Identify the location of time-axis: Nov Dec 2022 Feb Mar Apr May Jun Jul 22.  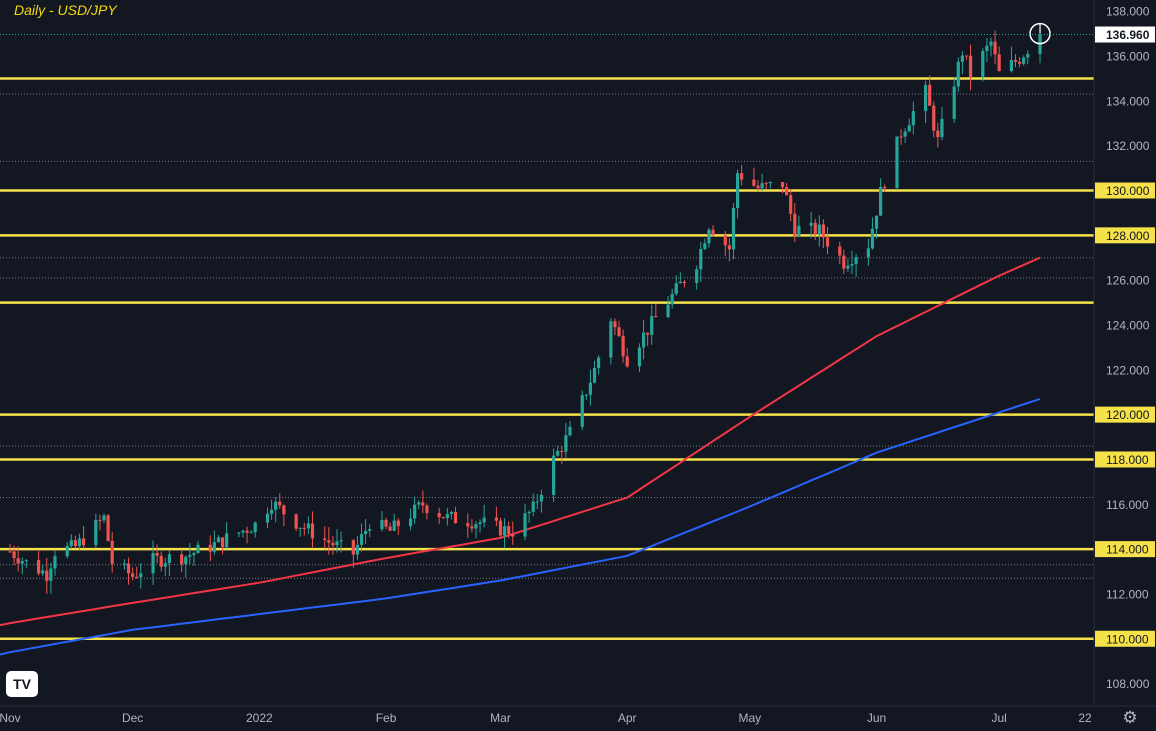
(546, 718).